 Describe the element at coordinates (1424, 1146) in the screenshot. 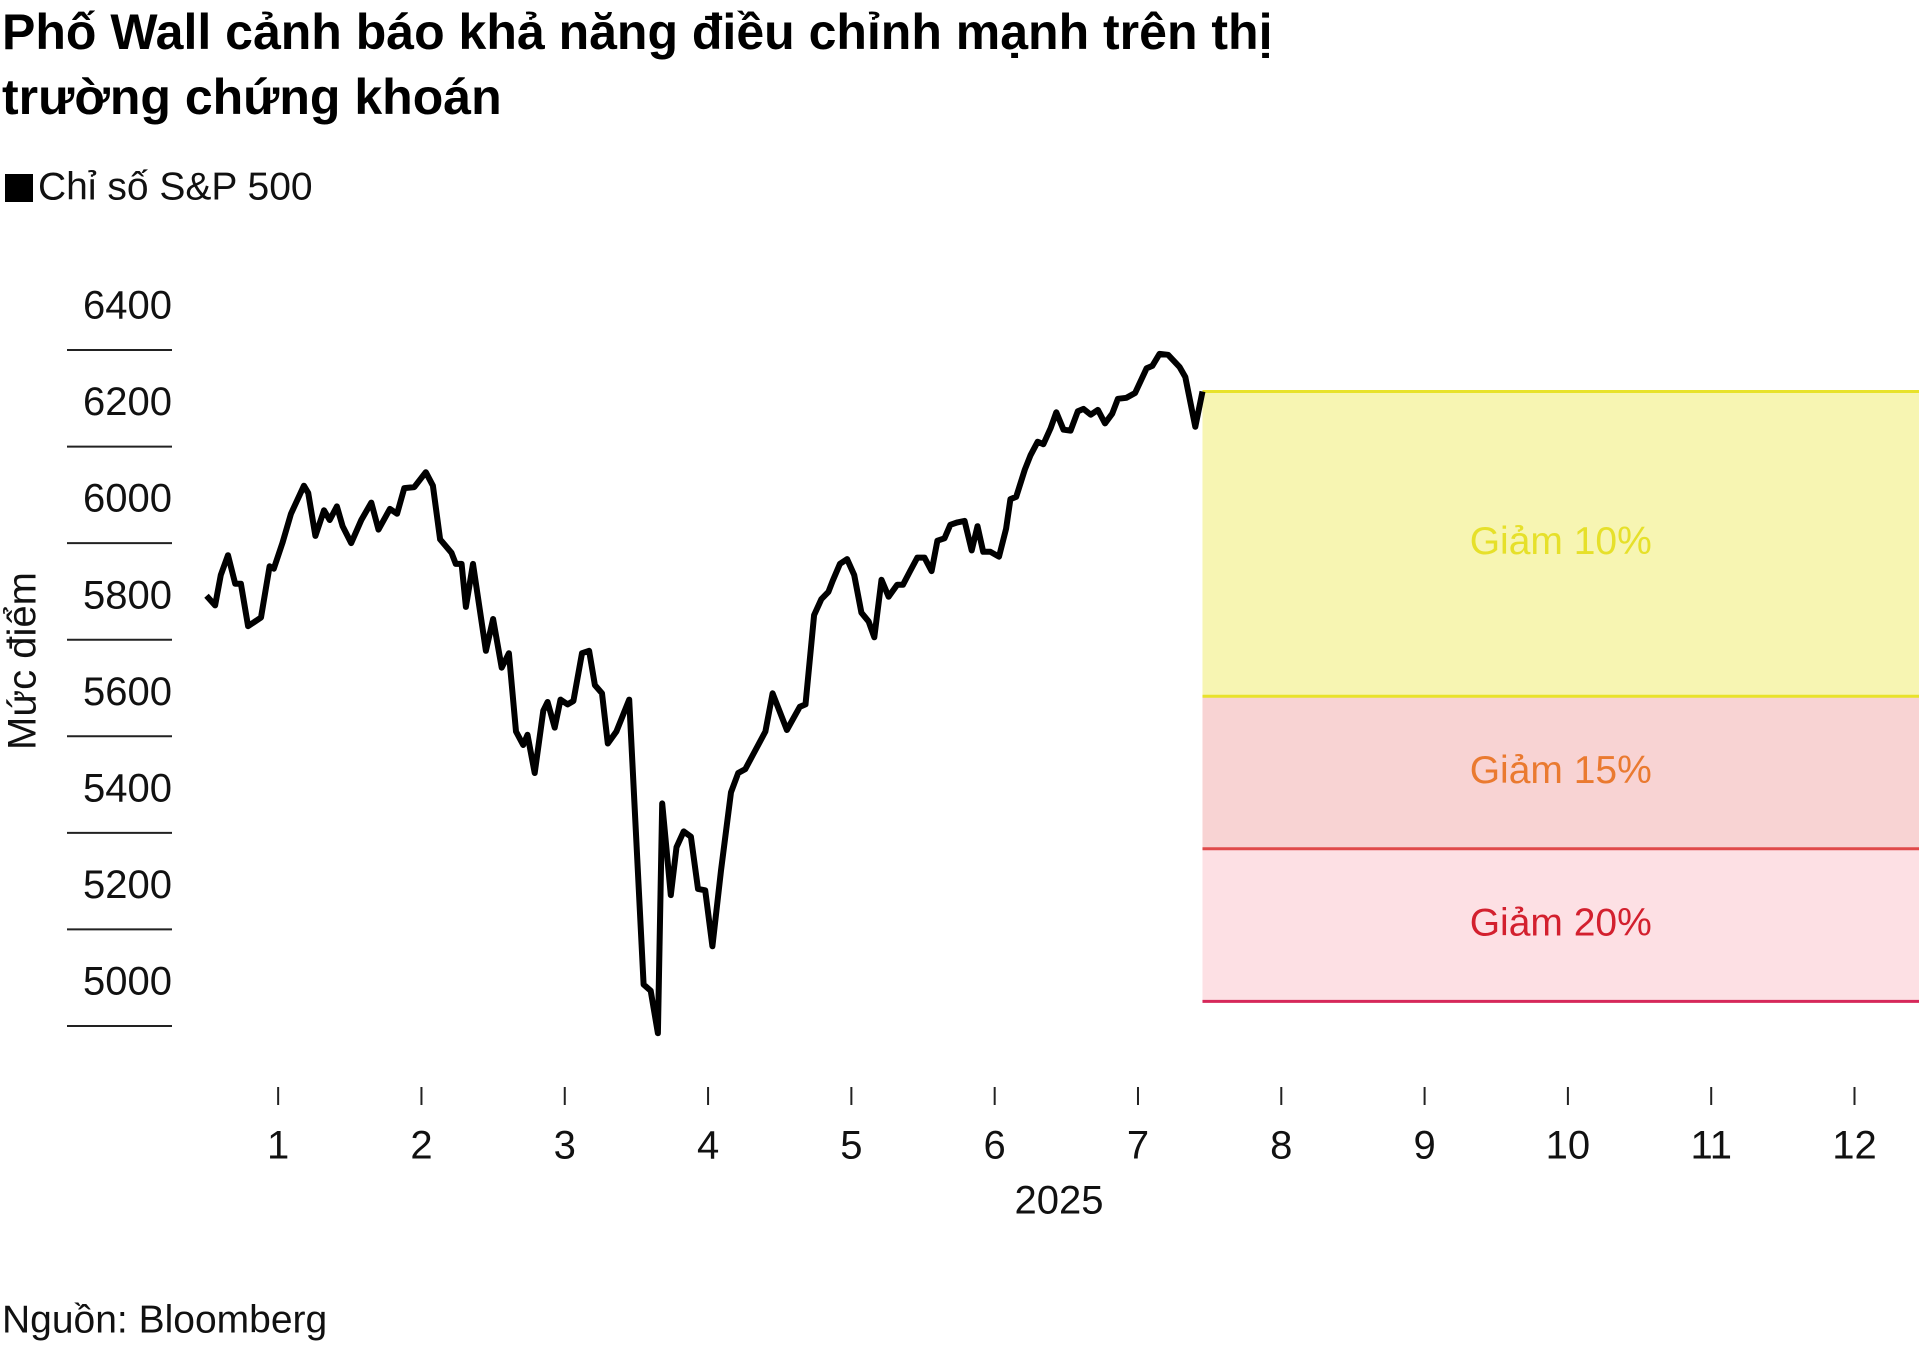

I see `x-tick-label: 9` at that location.